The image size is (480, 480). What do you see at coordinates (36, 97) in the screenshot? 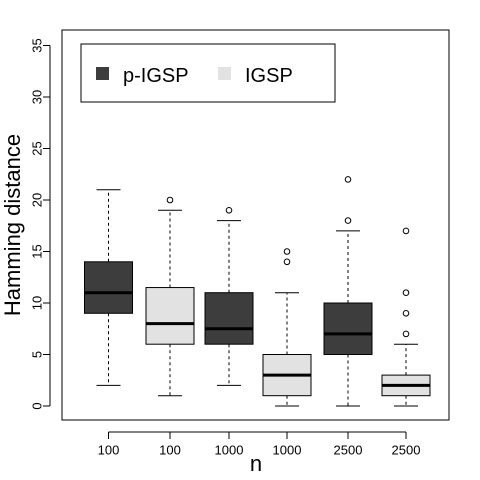
I see `y-tick-label: 30` at bounding box center [36, 97].